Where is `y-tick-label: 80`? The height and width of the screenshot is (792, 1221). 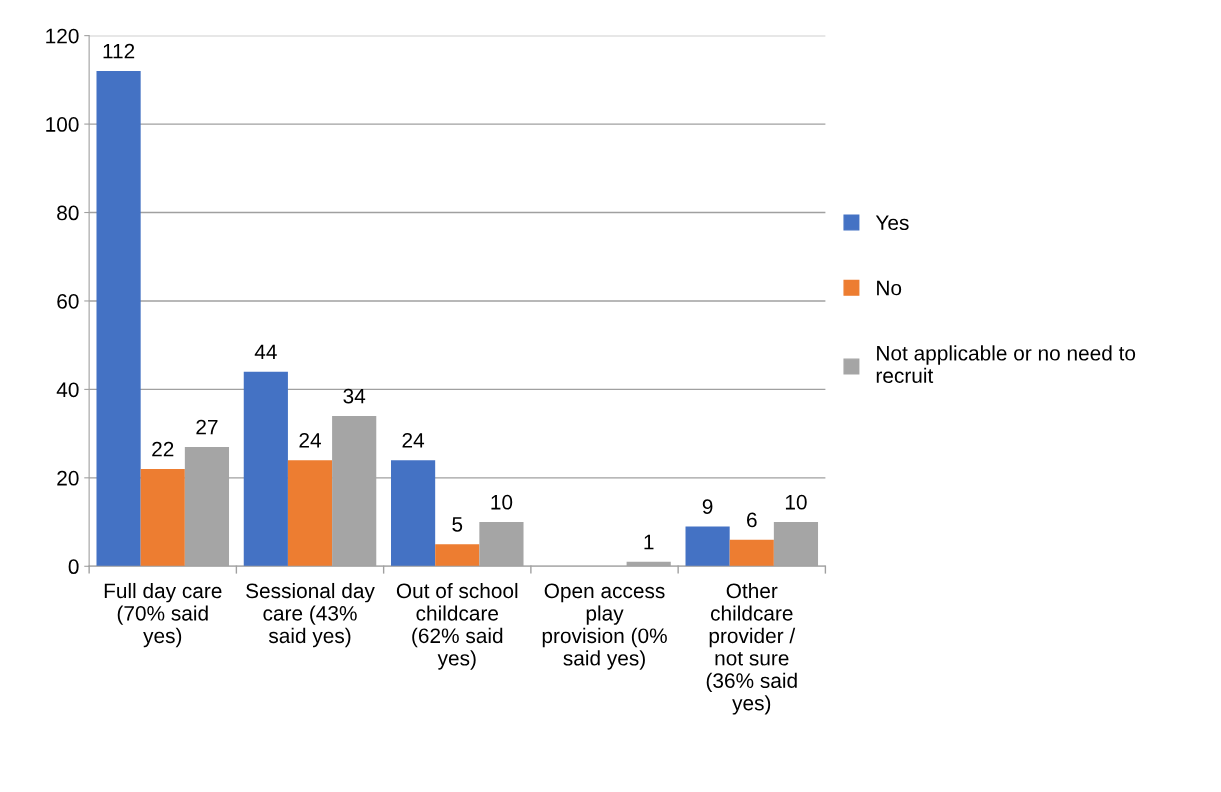 y-tick-label: 80 is located at coordinates (68, 213).